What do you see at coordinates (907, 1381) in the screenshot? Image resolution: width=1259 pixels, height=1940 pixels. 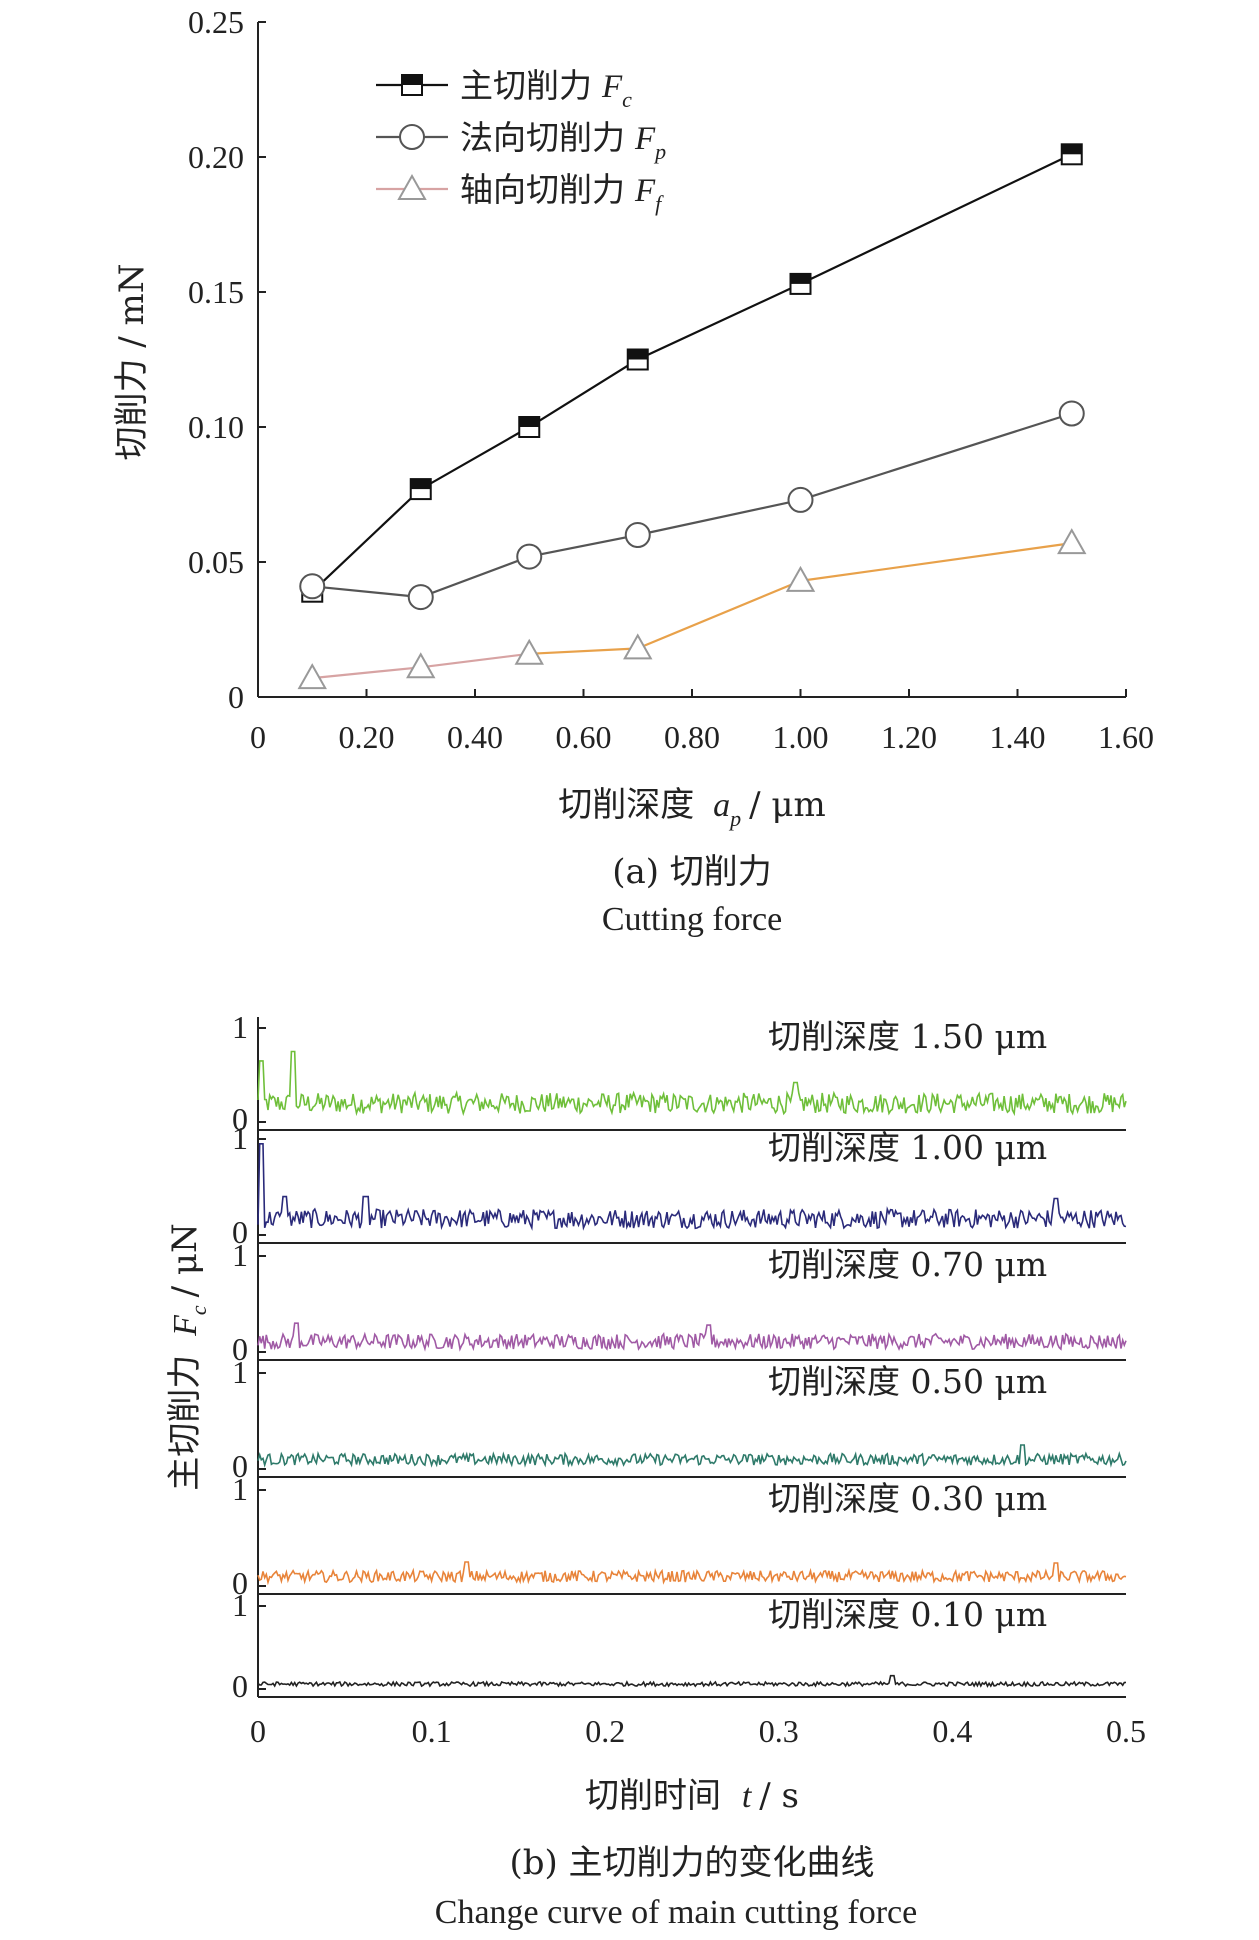 I see `chart-b-panel-label: 切削深度 0.50 μm` at bounding box center [907, 1381].